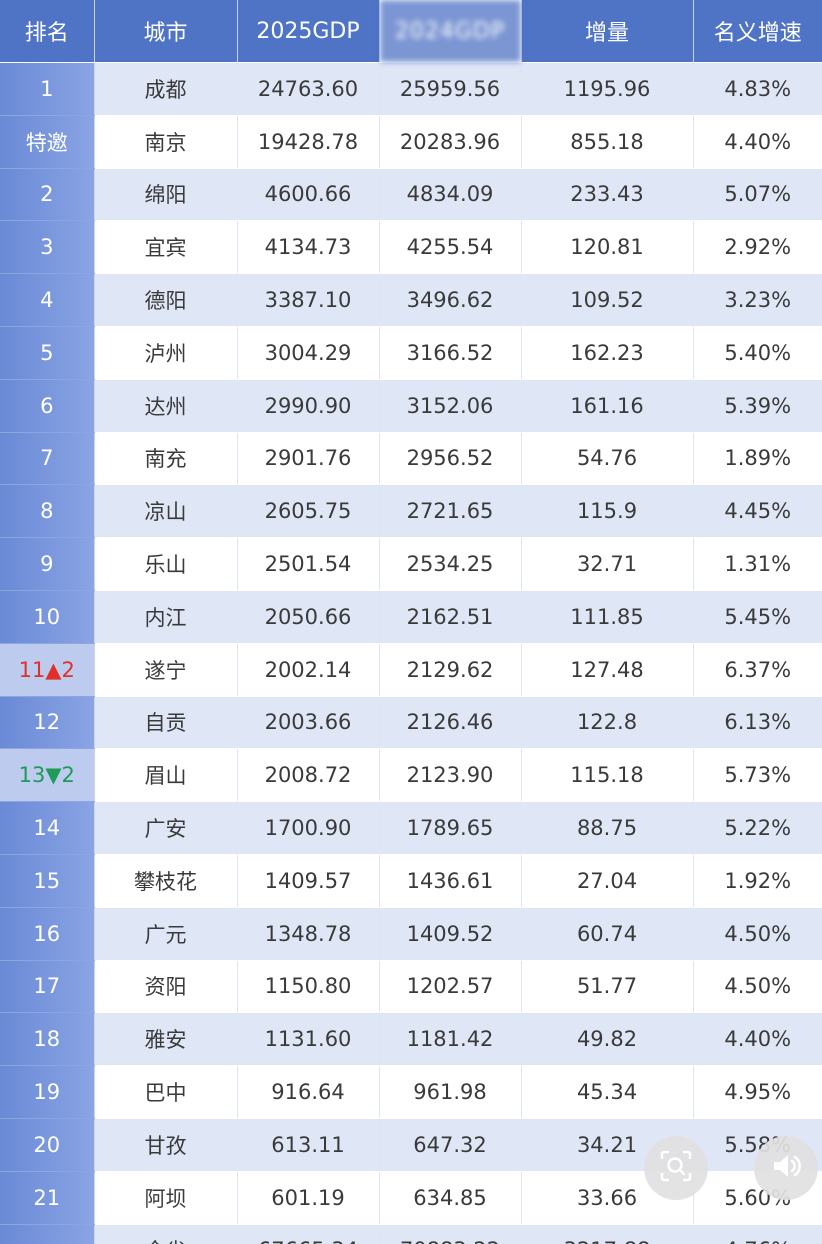 This screenshot has height=1244, width=822. Describe the element at coordinates (450, 353) in the screenshot. I see `gdp-blurred-cell: 3166.52` at that location.